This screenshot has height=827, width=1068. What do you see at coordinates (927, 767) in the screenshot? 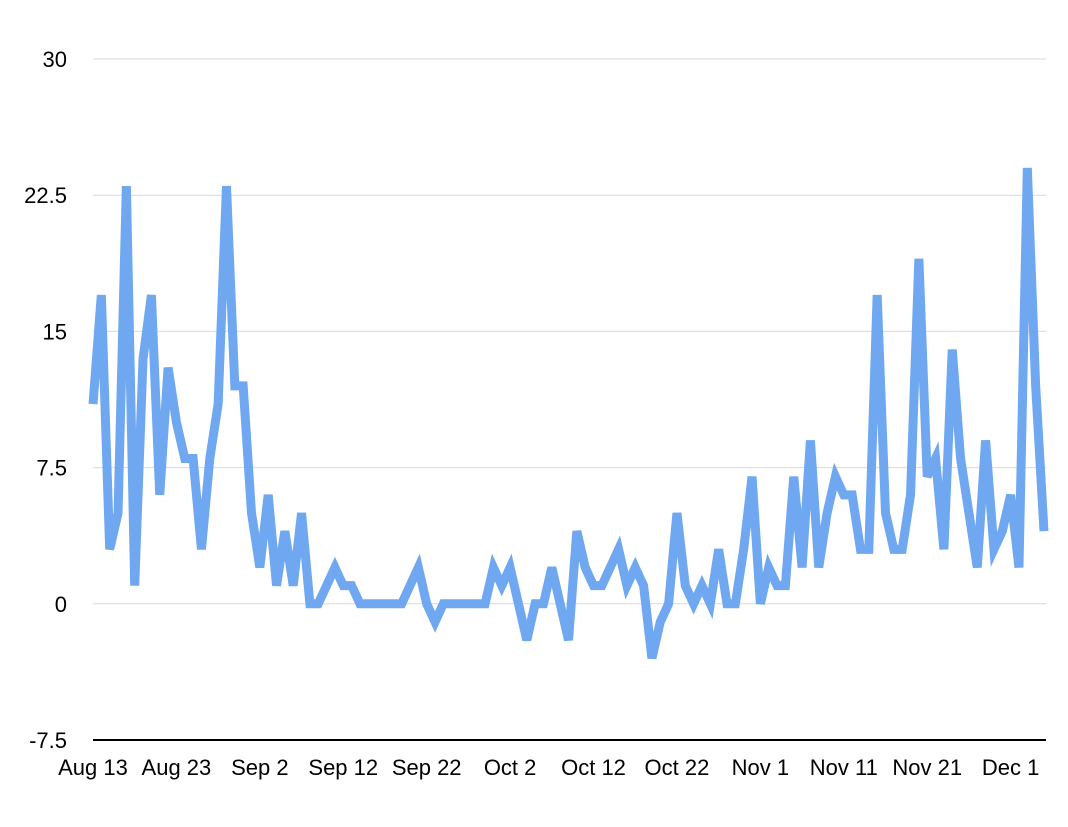
I see `x-tick-label: Nov 21` at bounding box center [927, 767].